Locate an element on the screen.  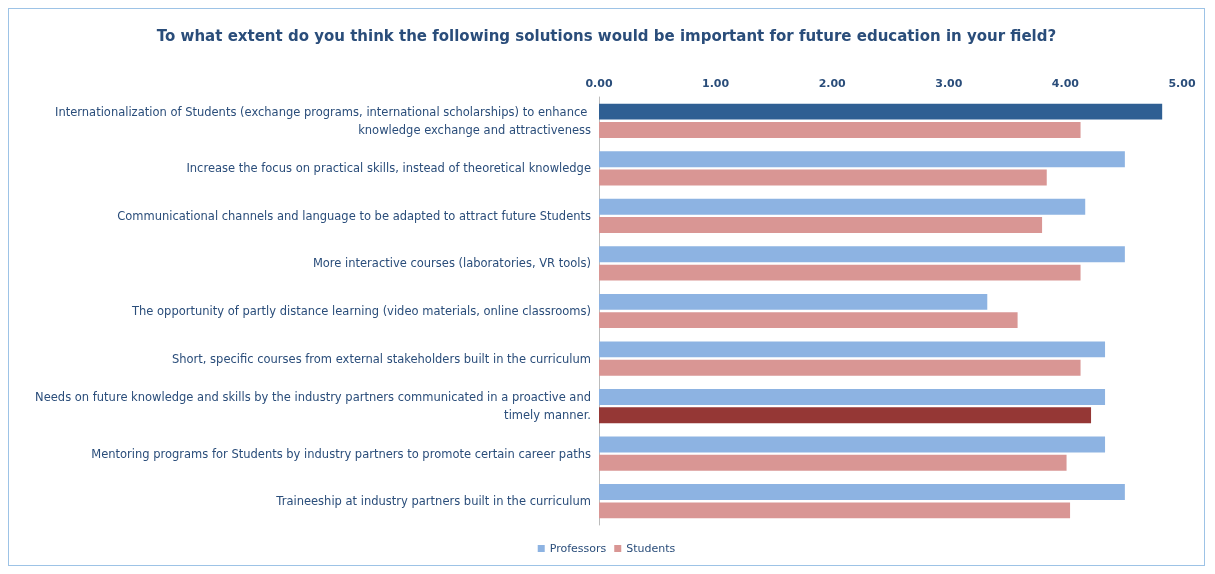
x-tick-label: 0.00 is located at coordinates (599, 83).